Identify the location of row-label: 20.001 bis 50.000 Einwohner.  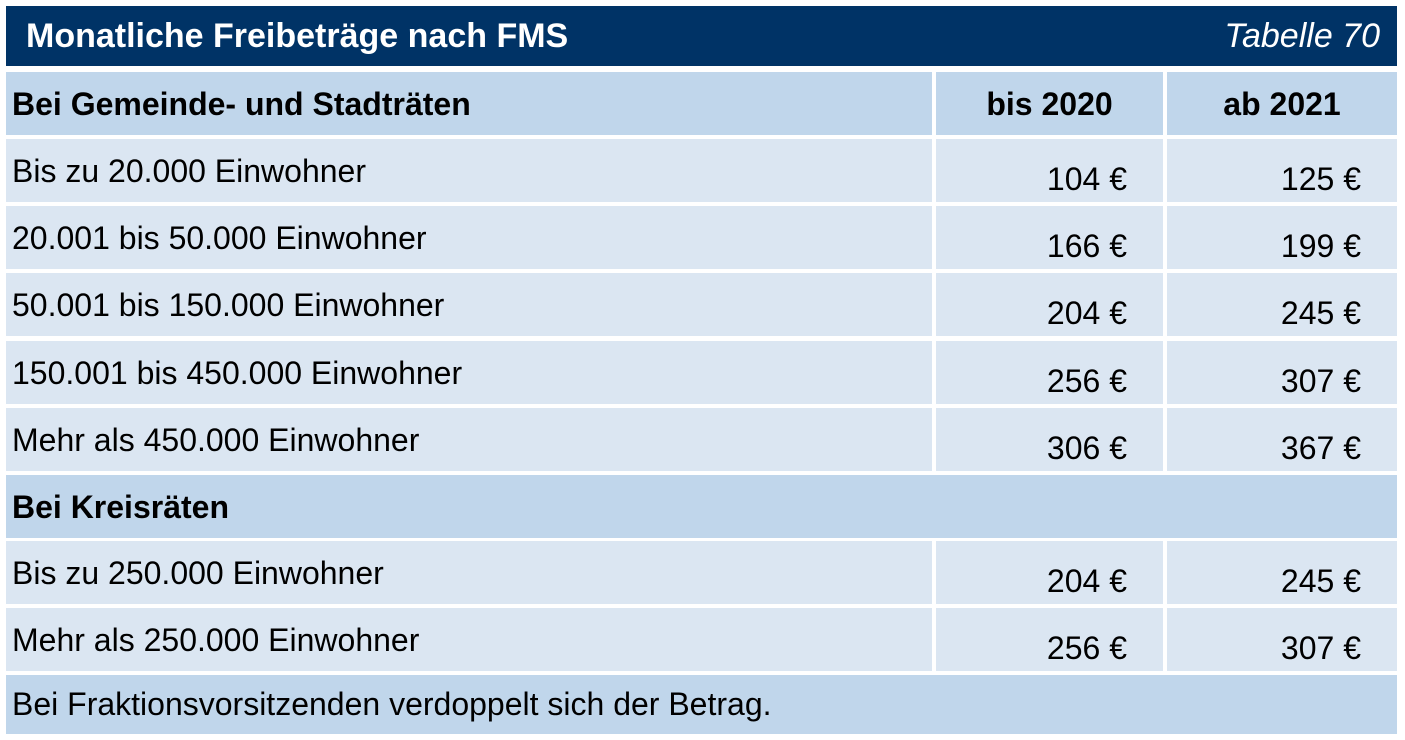
(219, 238).